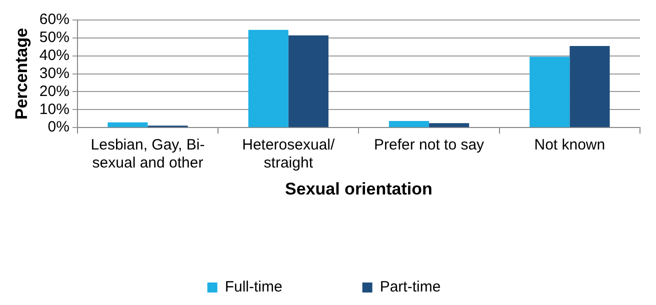  I want to click on x-tick-label: Lesbian, Gay, Bi-sexual and other, so click(147, 154).